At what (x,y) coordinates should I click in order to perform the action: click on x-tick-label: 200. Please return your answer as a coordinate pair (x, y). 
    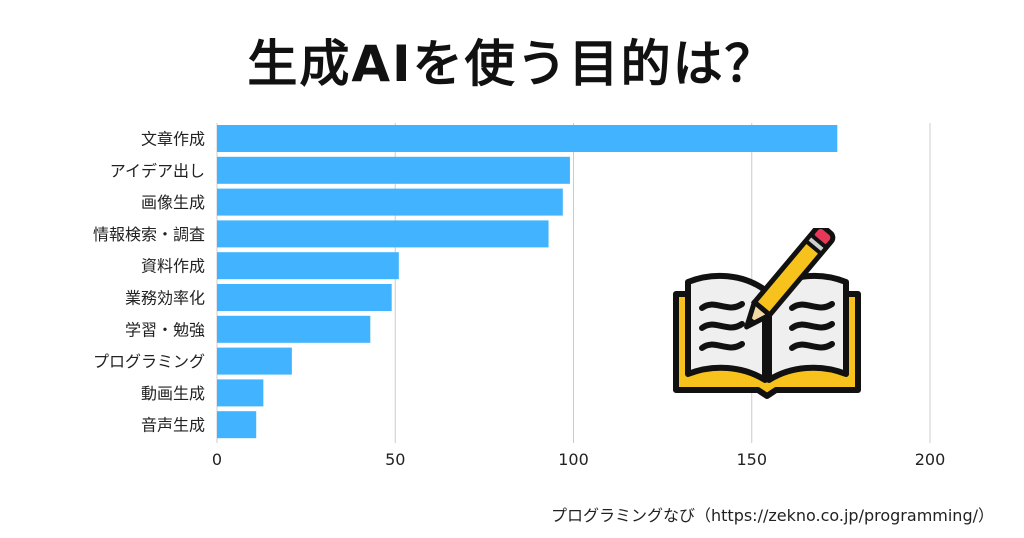
    Looking at the image, I should click on (930, 459).